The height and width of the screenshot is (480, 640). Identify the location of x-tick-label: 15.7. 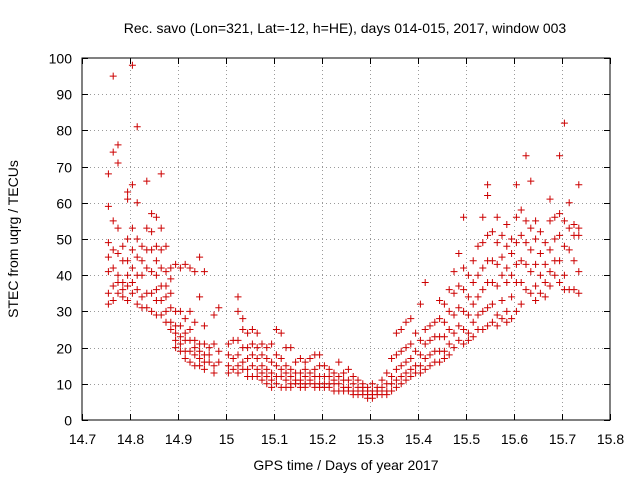
(562, 439).